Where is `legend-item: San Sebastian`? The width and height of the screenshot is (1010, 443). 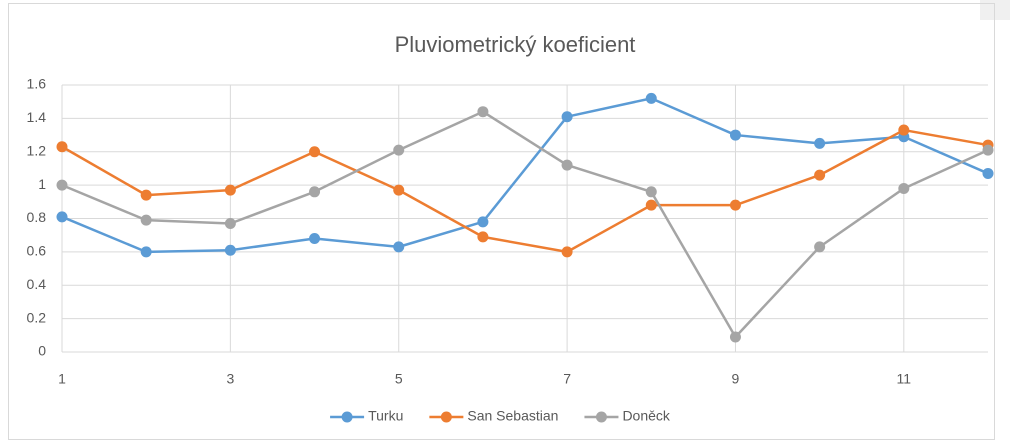 legend-item: San Sebastian is located at coordinates (493, 416).